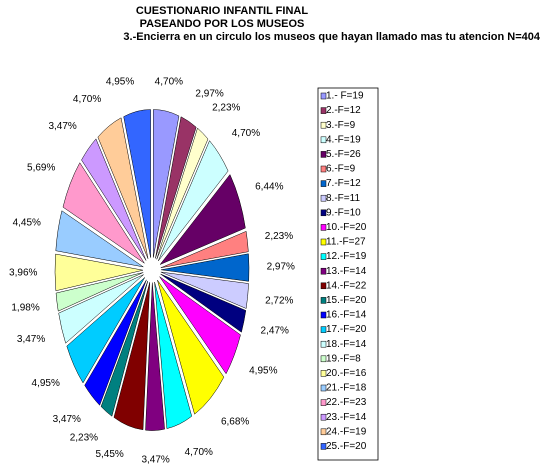  What do you see at coordinates (25, 308) in the screenshot?
I see `data-label: 1,98%` at bounding box center [25, 308].